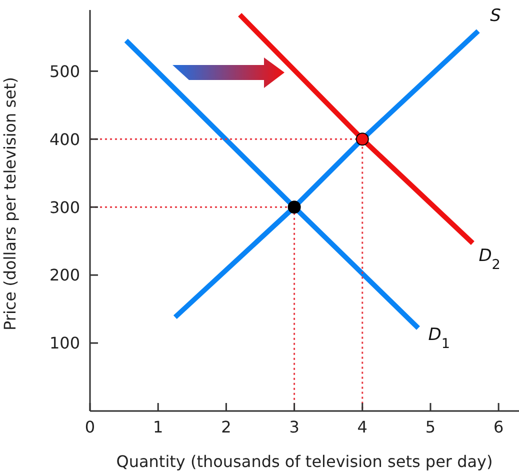  I want to click on x-tick-label: 3, so click(294, 426).